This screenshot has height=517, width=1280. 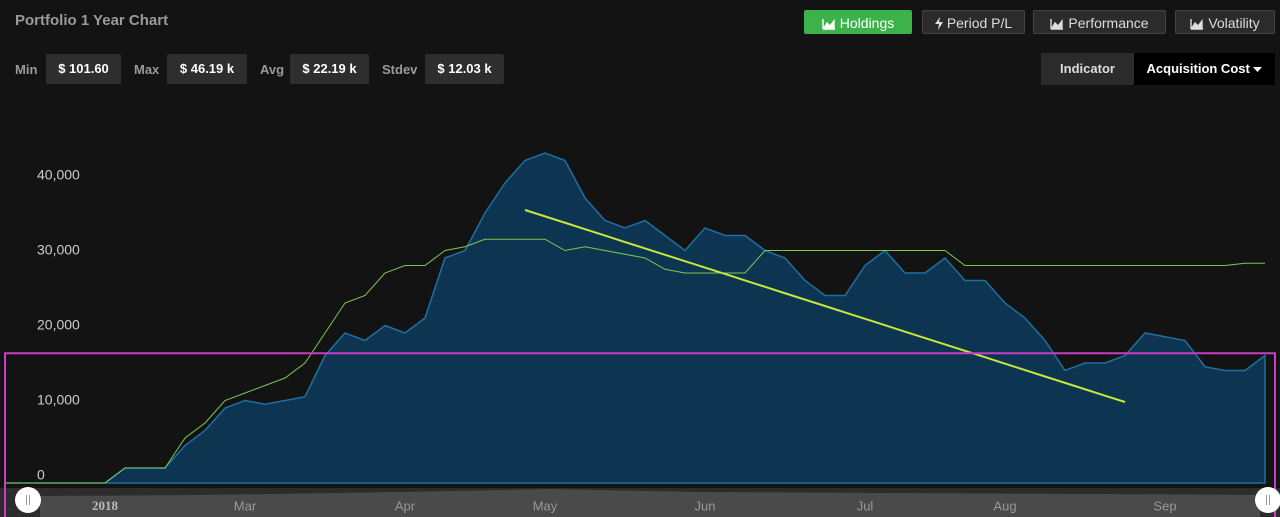 What do you see at coordinates (1258, 69) in the screenshot?
I see `caret` at bounding box center [1258, 69].